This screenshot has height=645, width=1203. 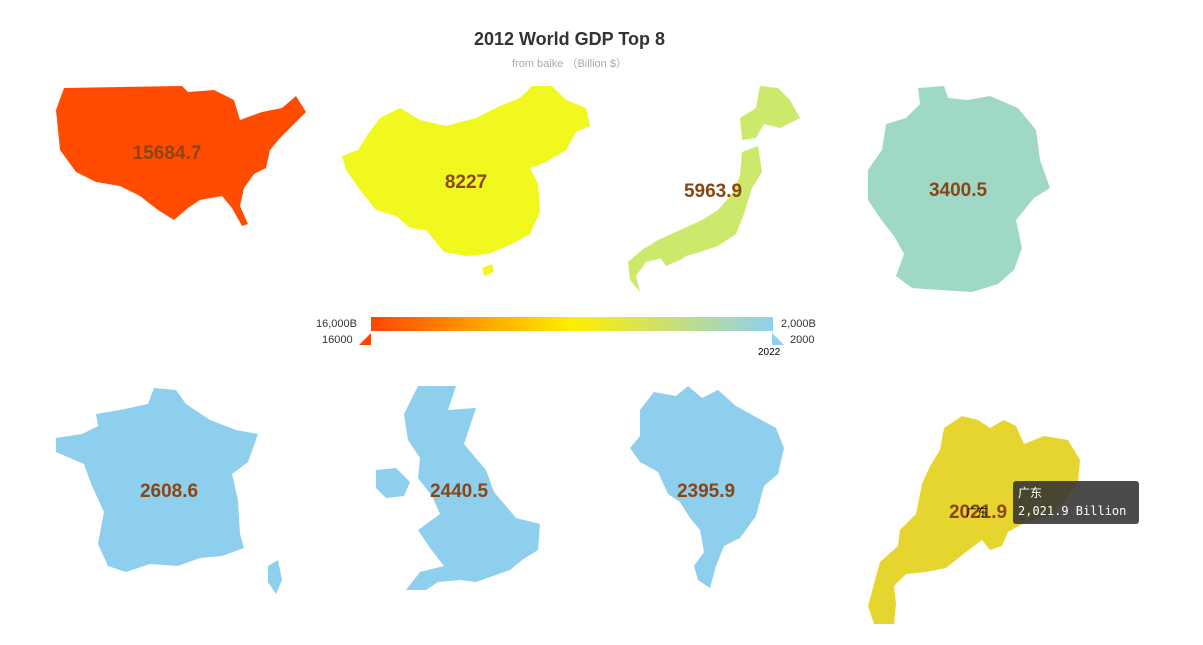 What do you see at coordinates (167, 153) in the screenshot?
I see `region-value-label: 15684.7` at bounding box center [167, 153].